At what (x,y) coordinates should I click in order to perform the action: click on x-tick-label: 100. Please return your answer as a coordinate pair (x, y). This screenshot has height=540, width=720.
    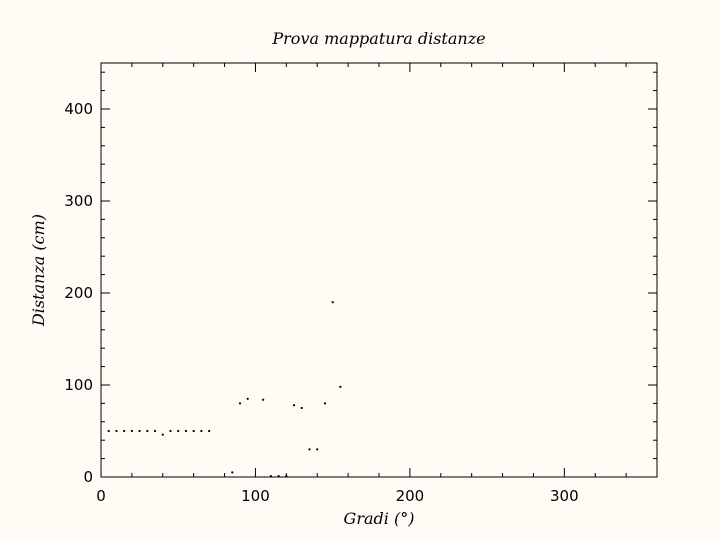
    Looking at the image, I should click on (255, 496).